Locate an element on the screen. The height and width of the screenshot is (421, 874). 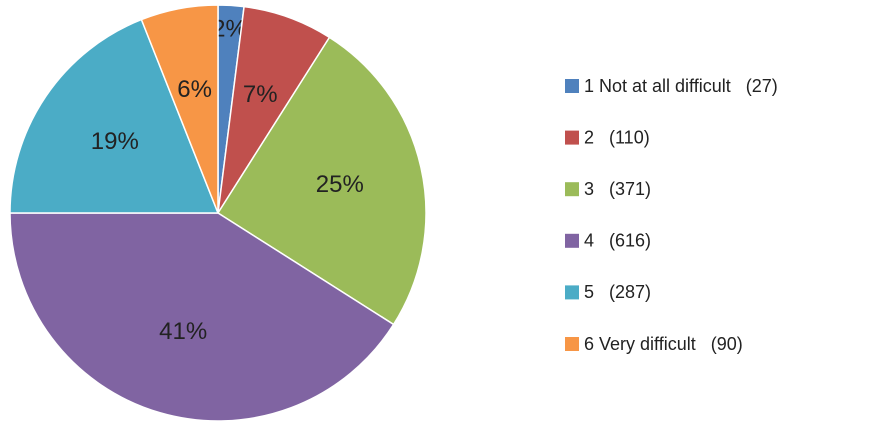
legend-label: 3 (371) is located at coordinates (617, 189).